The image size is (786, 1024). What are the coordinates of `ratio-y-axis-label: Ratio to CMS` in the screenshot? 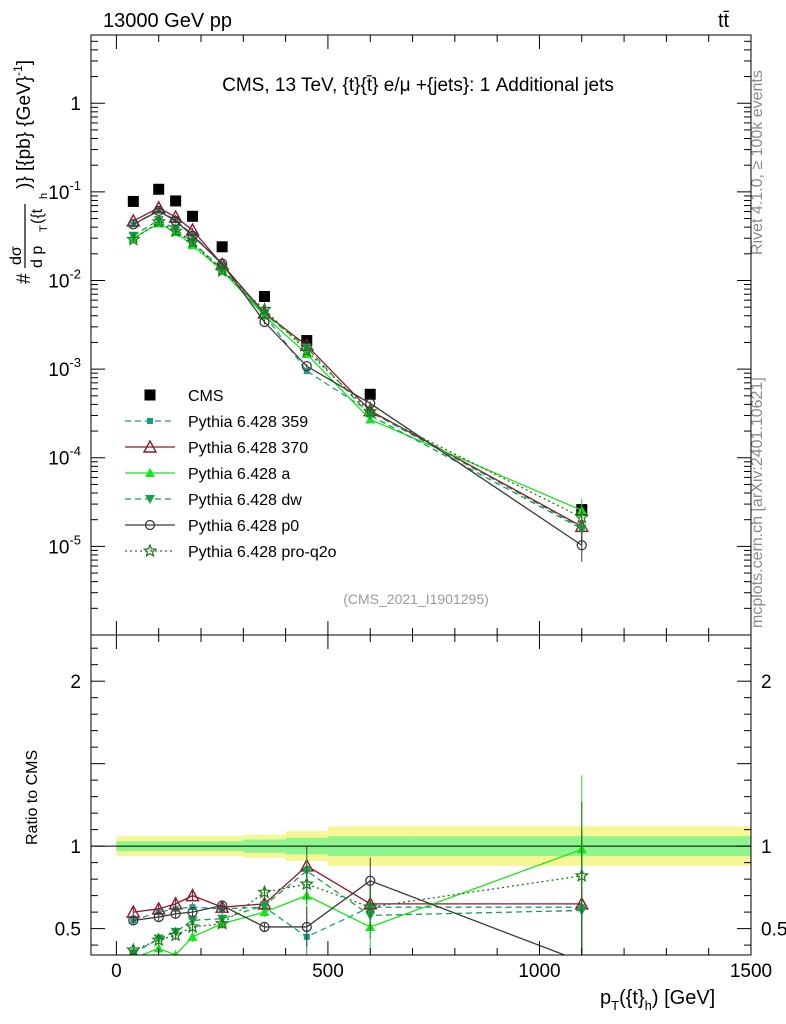 It's located at (32, 797).